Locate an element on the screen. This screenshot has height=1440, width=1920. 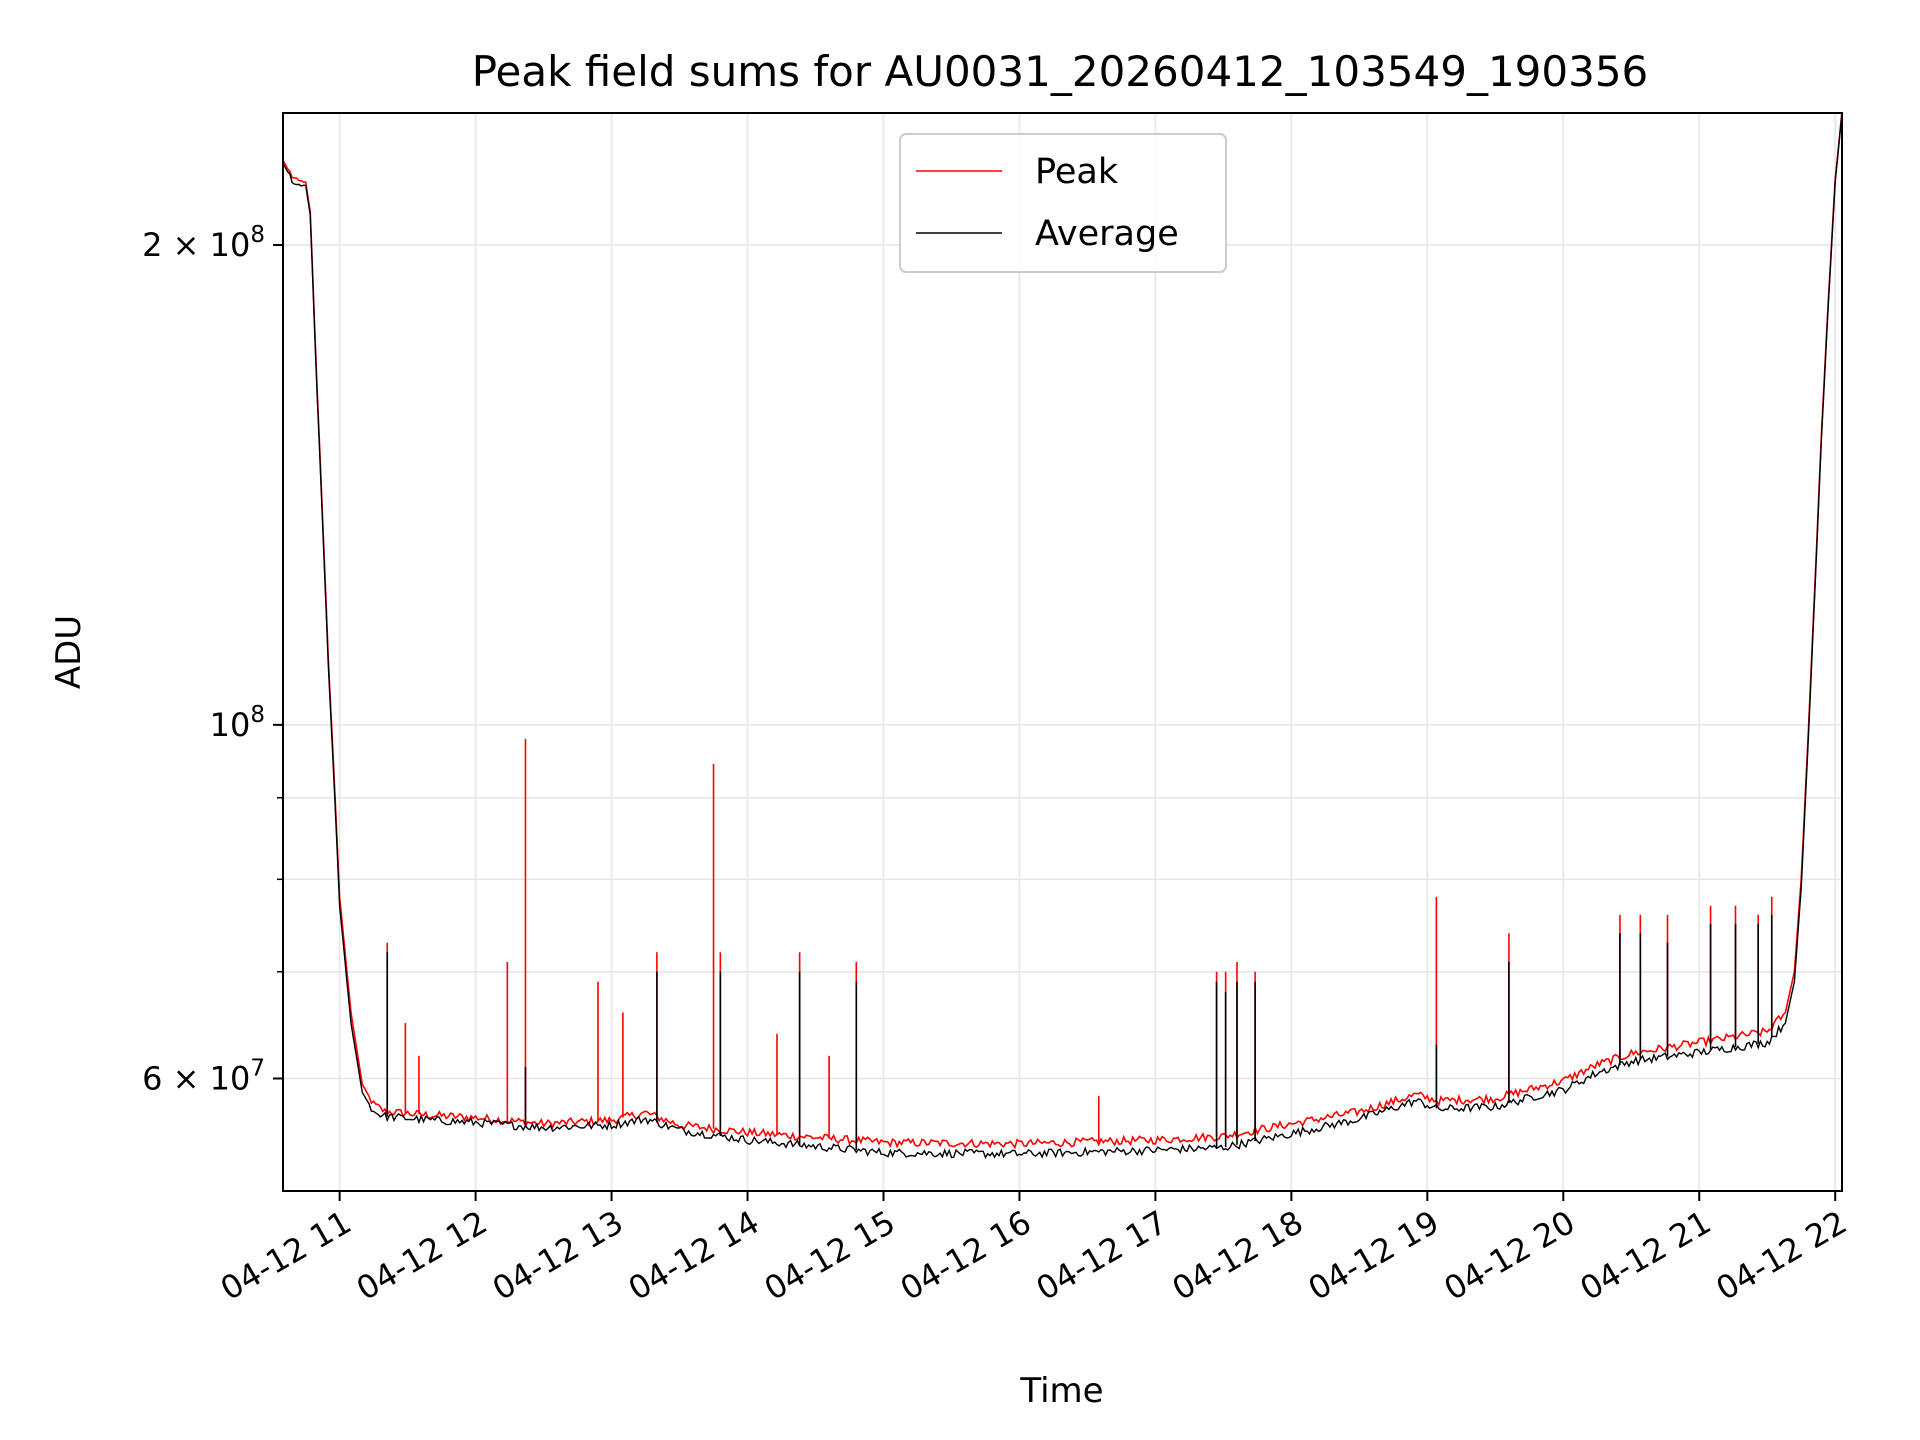
legend: Peak Average is located at coordinates (1063, 203).